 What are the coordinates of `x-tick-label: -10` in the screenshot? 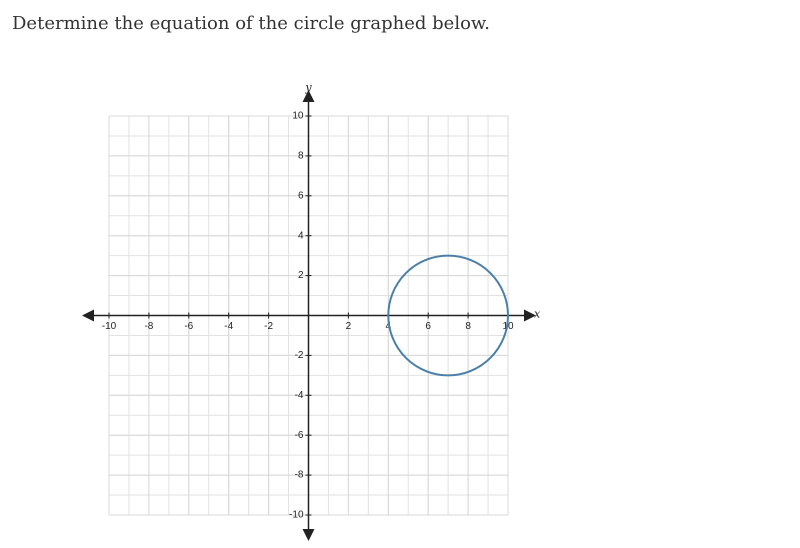 It's located at (109, 326).